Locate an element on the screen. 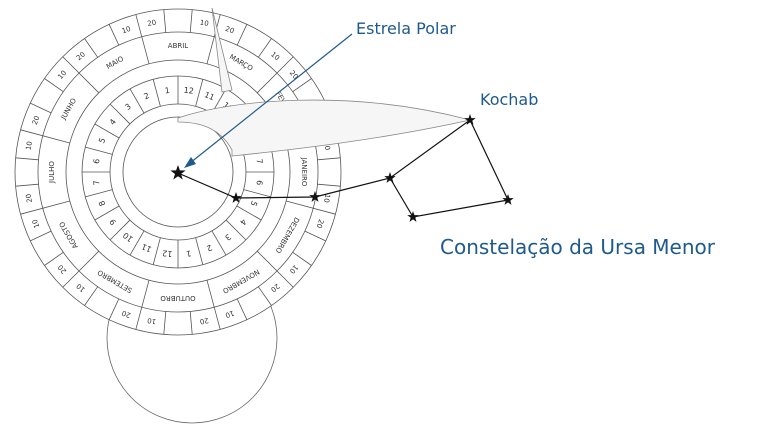  constellation-lines is located at coordinates (343, 168).